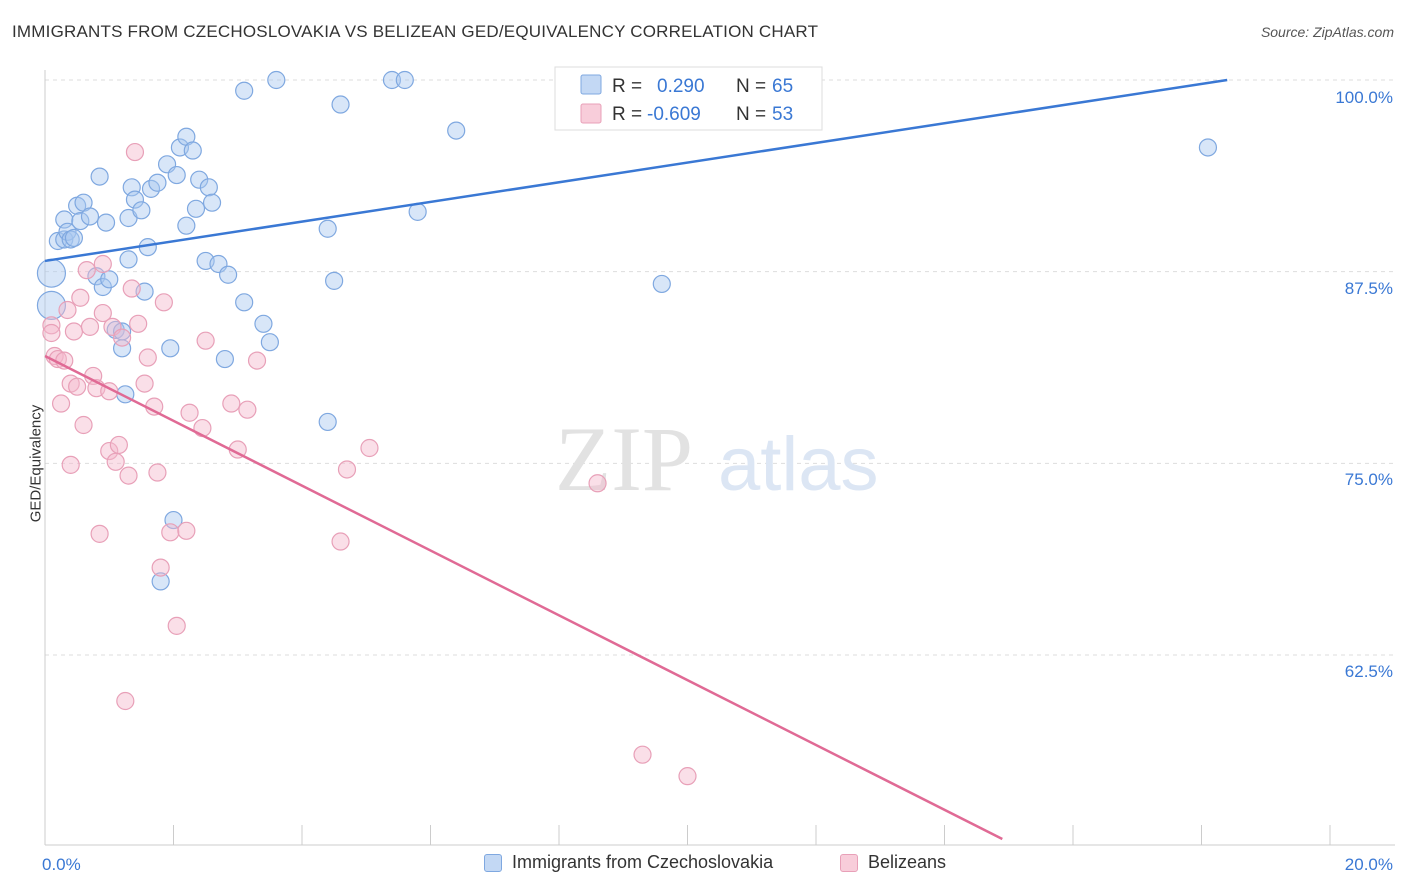 The height and width of the screenshot is (892, 1406). What do you see at coordinates (643, 862) in the screenshot?
I see `legend-label: Immigrants from Czechoslovakia` at bounding box center [643, 862].